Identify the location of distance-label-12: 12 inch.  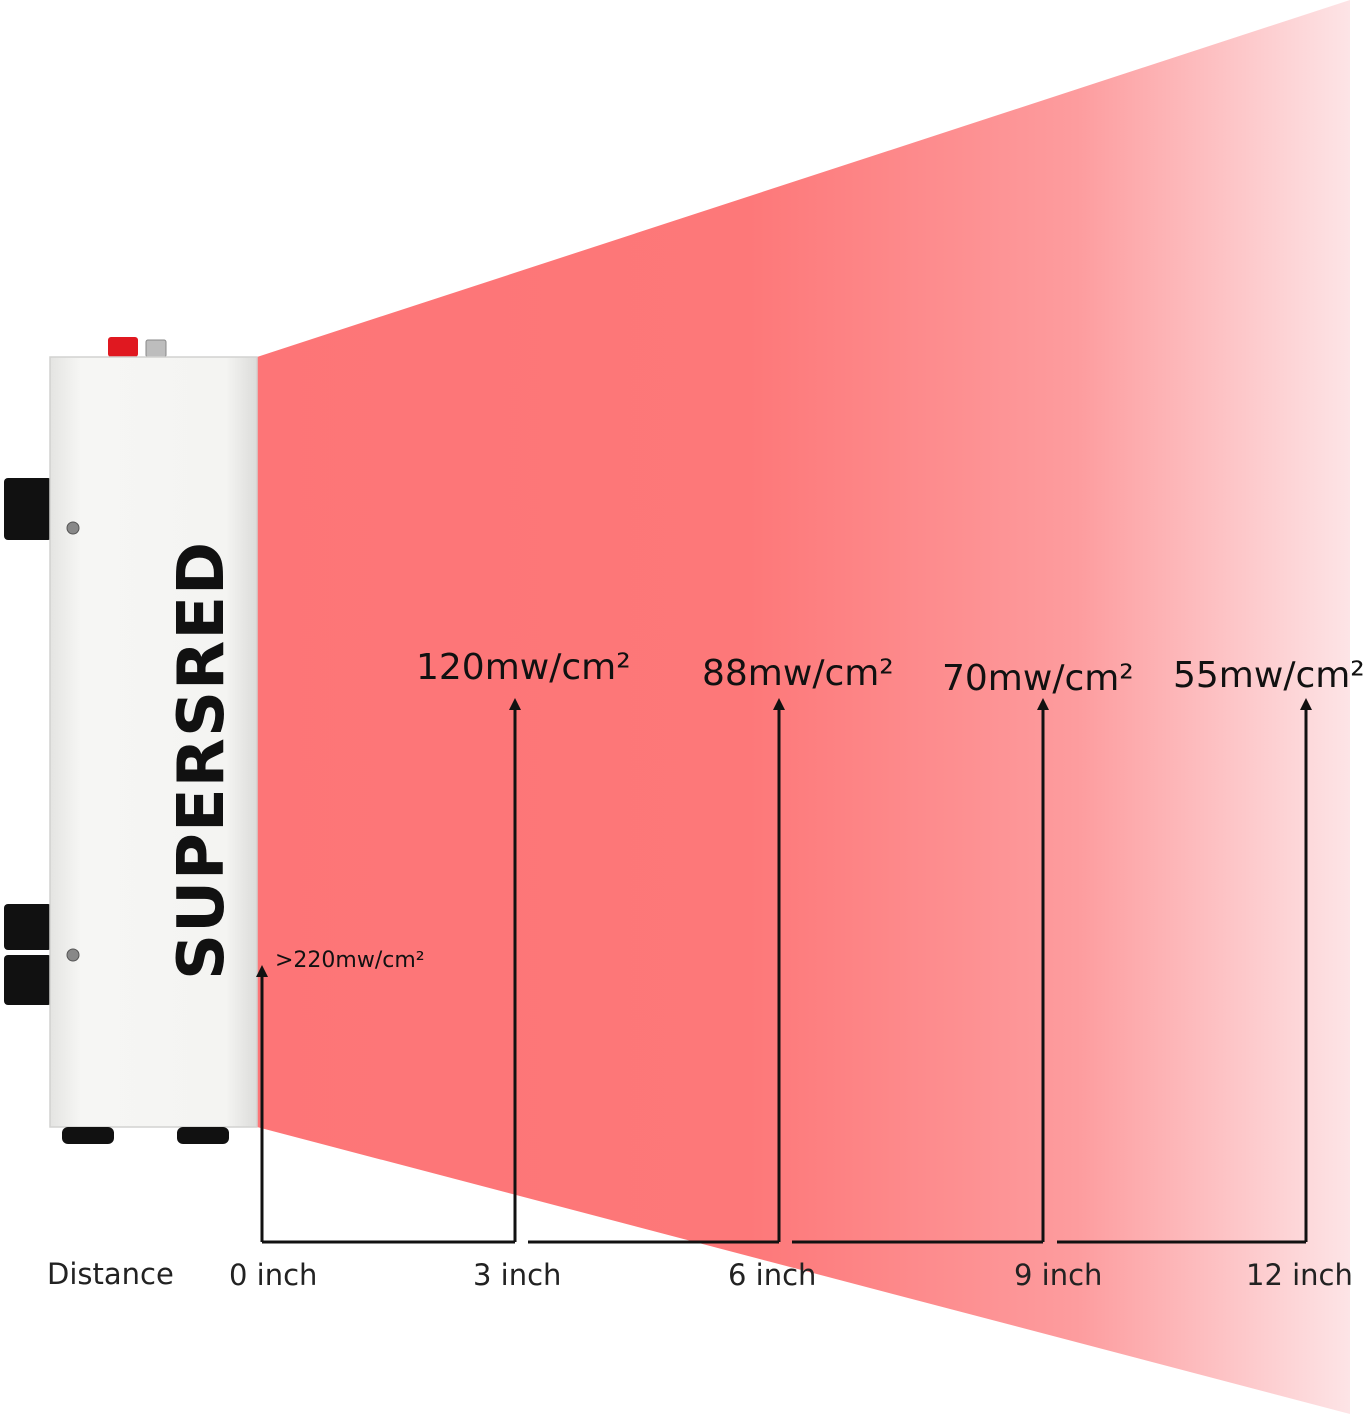
(1299, 1275).